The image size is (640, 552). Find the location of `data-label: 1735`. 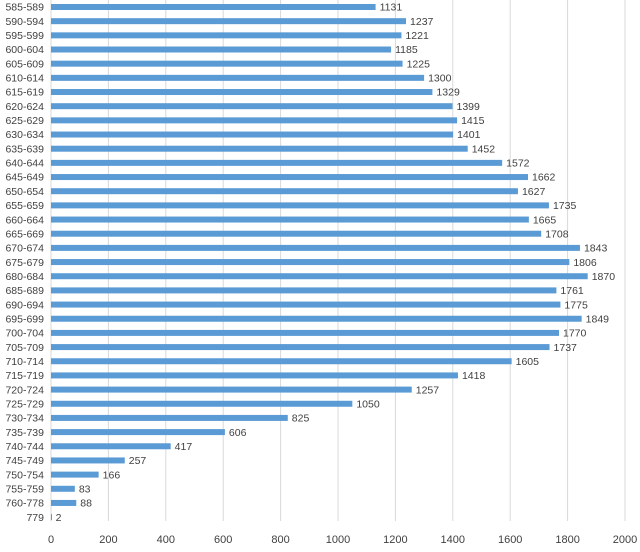

data-label: 1735 is located at coordinates (565, 206).